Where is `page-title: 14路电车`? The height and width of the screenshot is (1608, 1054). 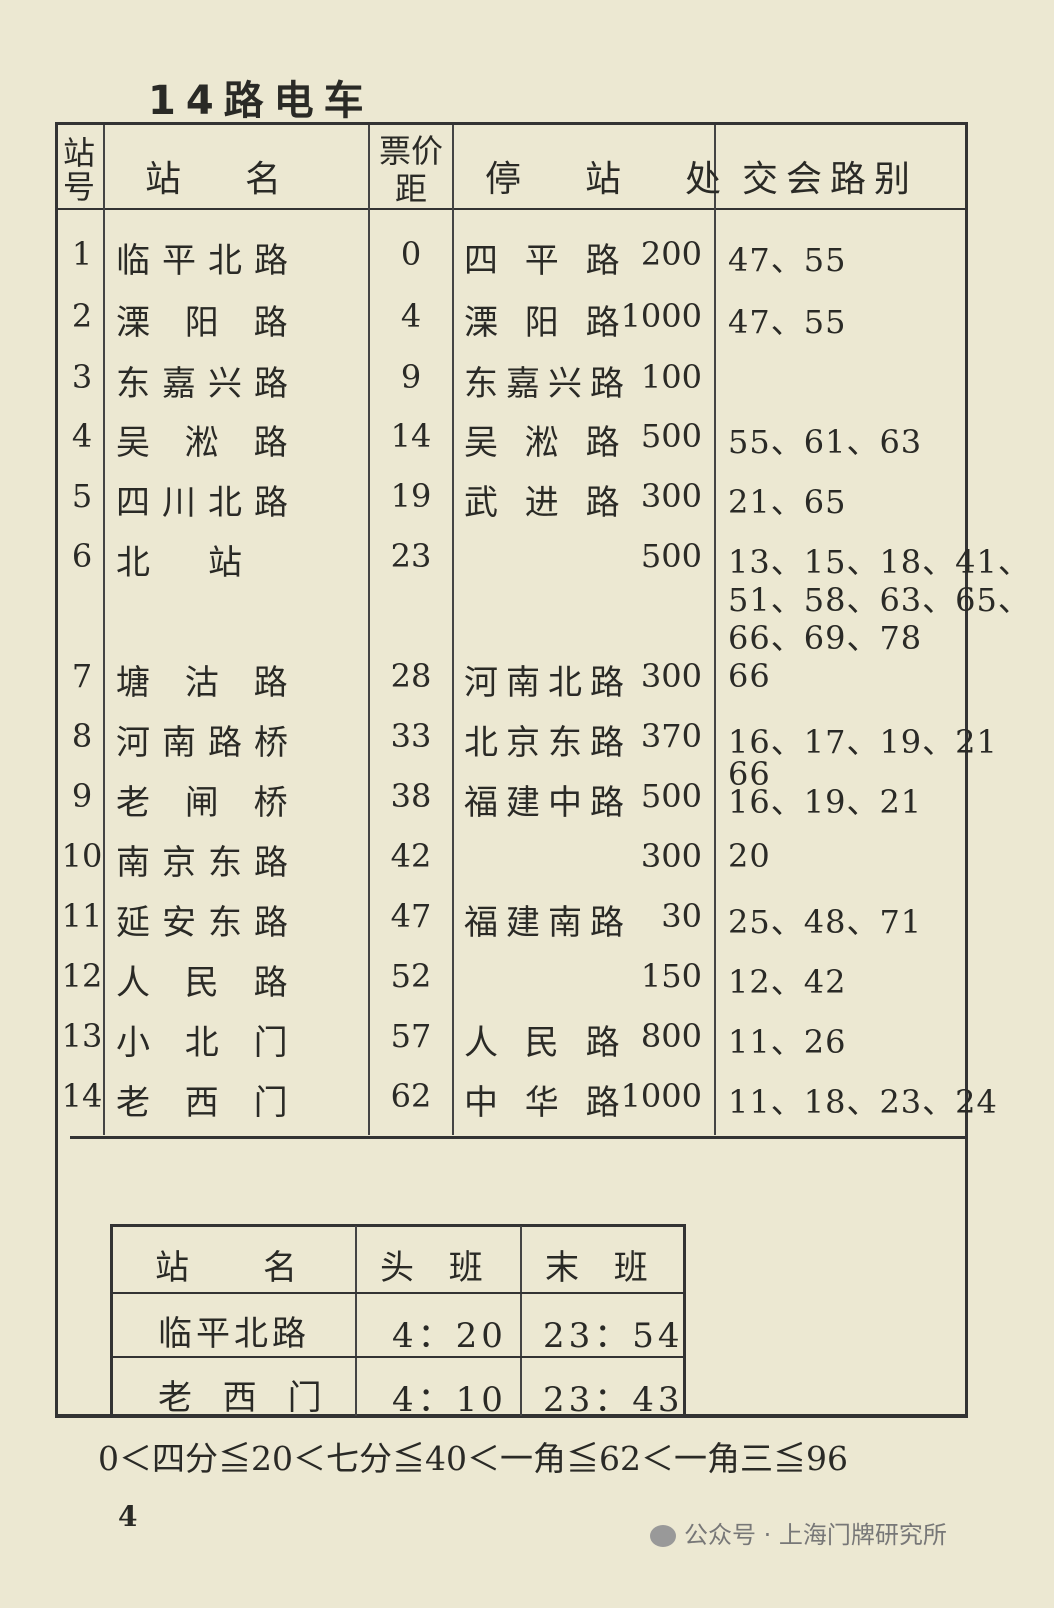 page-title: 14路电车 is located at coordinates (261, 101).